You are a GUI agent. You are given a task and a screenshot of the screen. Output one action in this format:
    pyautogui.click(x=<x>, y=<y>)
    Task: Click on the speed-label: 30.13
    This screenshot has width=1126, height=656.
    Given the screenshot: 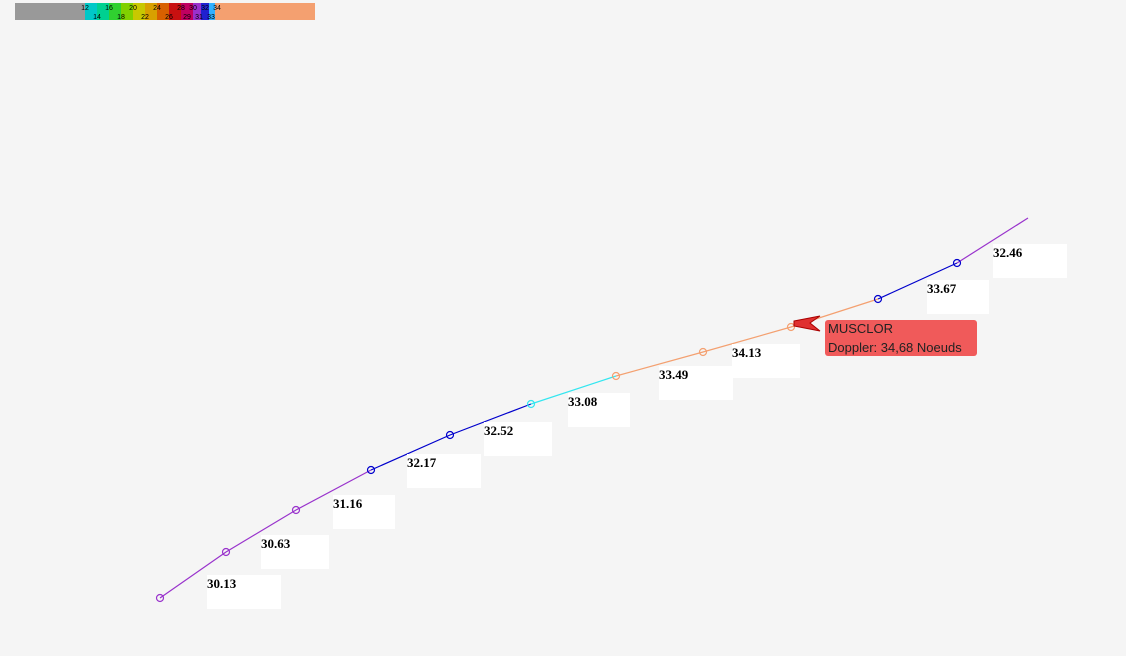 What is the action you would take?
    pyautogui.click(x=222, y=583)
    